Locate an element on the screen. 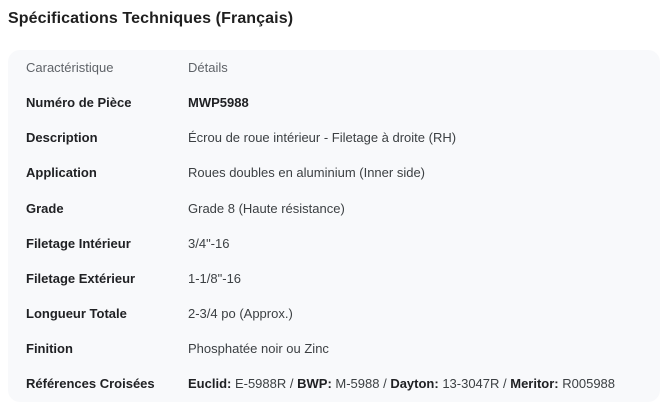 This screenshot has height=408, width=669. row-label: Finition is located at coordinates (49, 349).